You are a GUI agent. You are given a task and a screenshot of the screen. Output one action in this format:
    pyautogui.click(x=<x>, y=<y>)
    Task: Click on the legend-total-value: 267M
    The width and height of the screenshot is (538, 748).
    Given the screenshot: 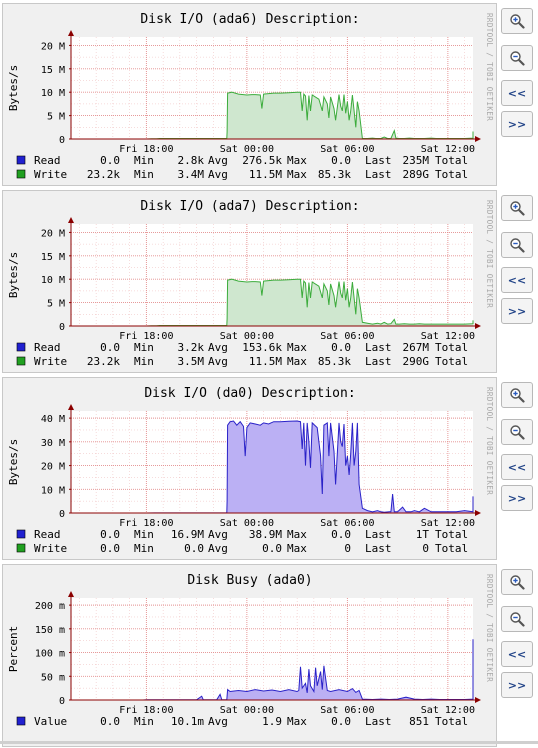 What is the action you would take?
    pyautogui.click(x=416, y=347)
    